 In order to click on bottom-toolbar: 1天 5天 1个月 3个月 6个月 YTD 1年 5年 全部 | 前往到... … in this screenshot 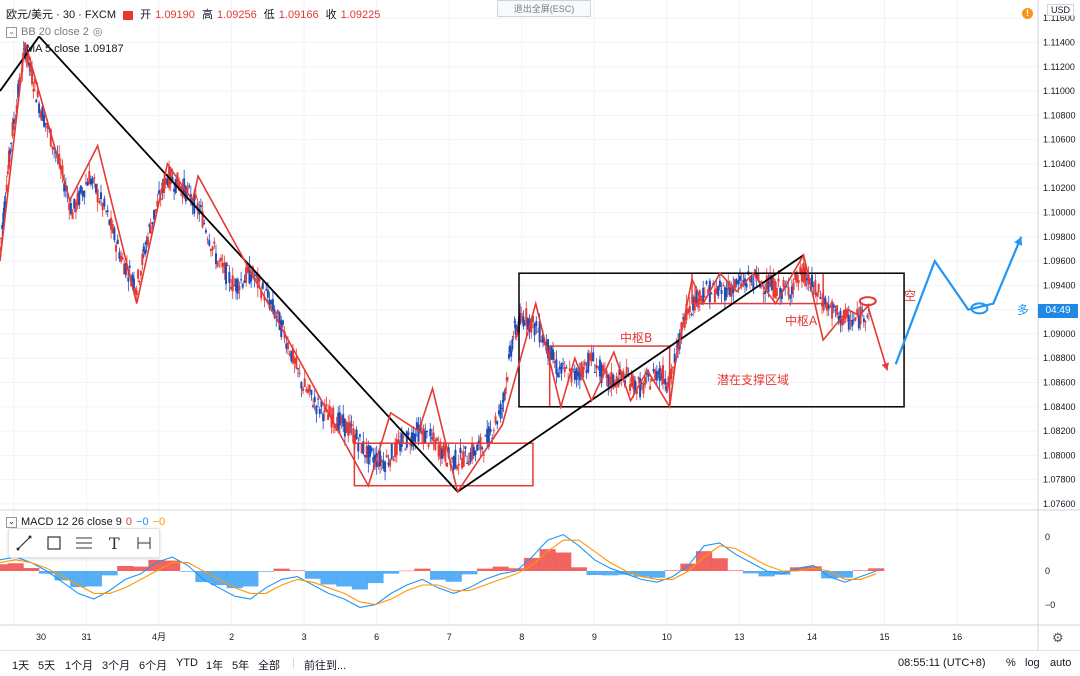, I will do `click(540, 663)`.